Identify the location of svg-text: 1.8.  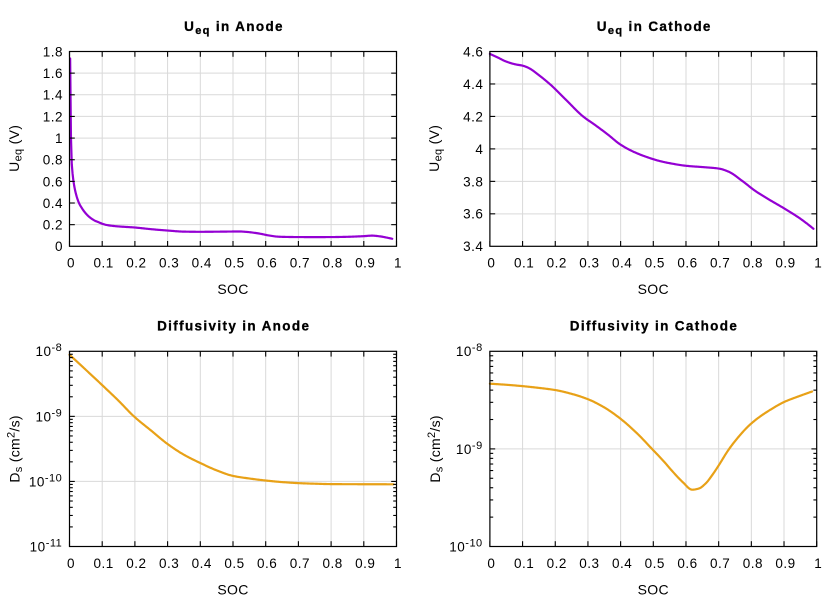
(53, 51).